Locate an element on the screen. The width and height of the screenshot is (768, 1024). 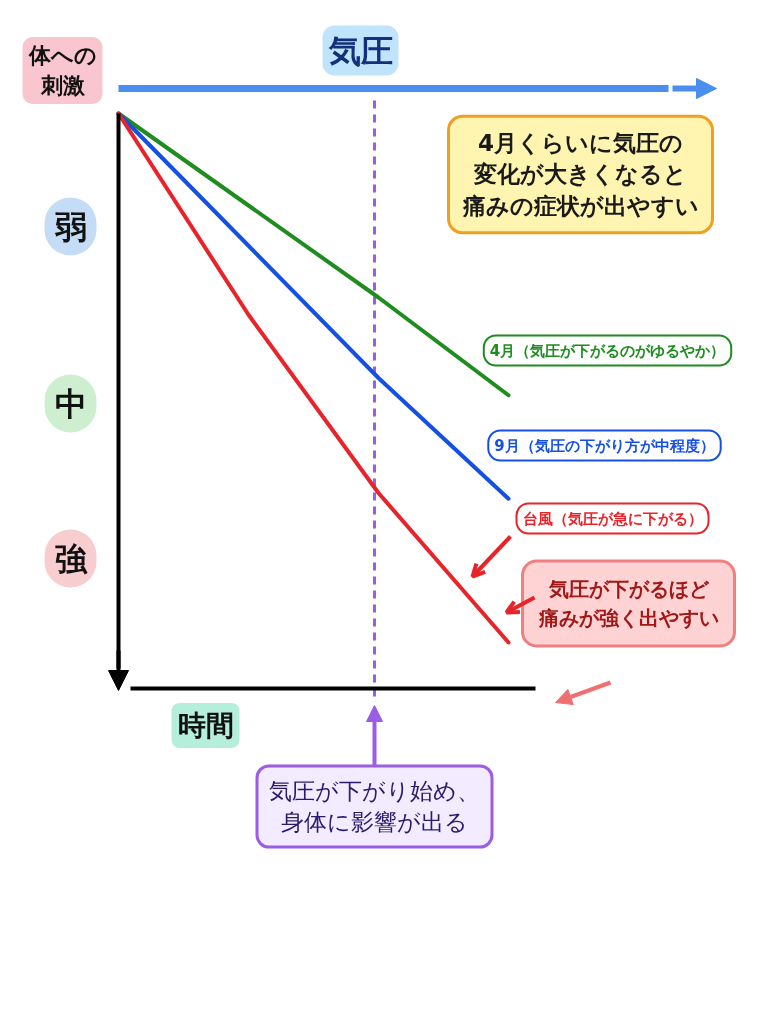
text: 弱 is located at coordinates (70, 226).